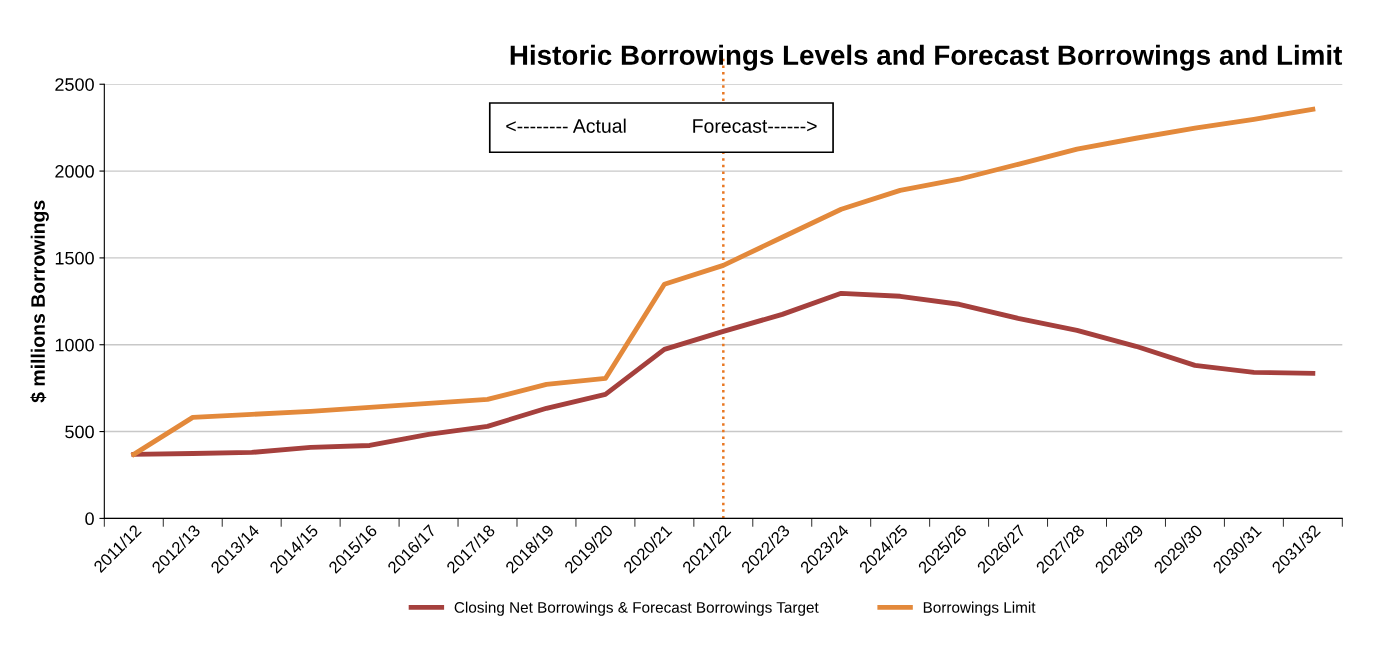 The height and width of the screenshot is (648, 1391). Describe the element at coordinates (74, 84) in the screenshot. I see `y-tick-label: 2500` at that location.